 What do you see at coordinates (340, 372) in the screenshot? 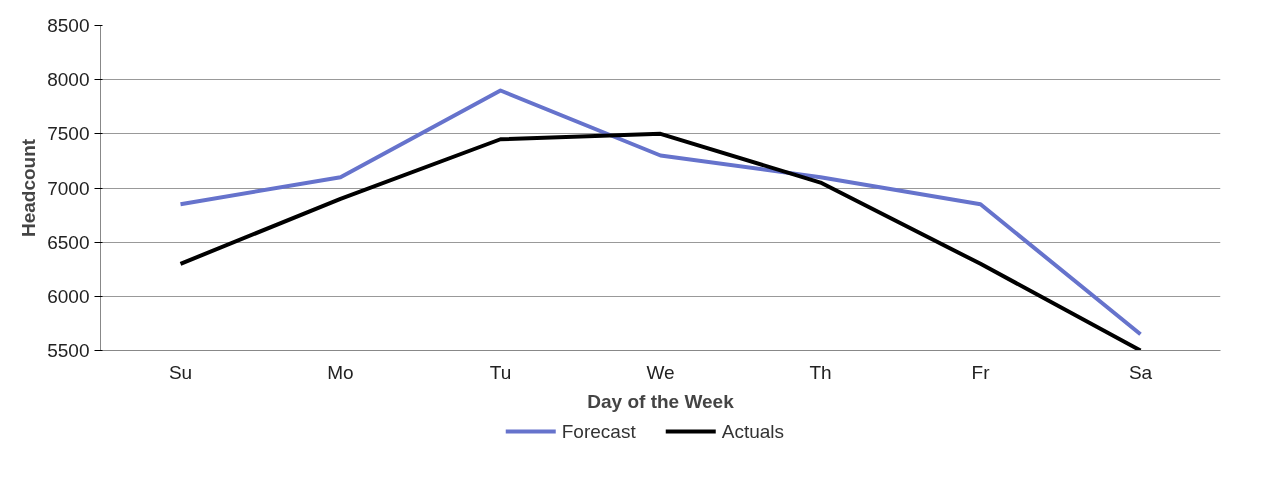
I see `x-tick-label: Mo` at bounding box center [340, 372].